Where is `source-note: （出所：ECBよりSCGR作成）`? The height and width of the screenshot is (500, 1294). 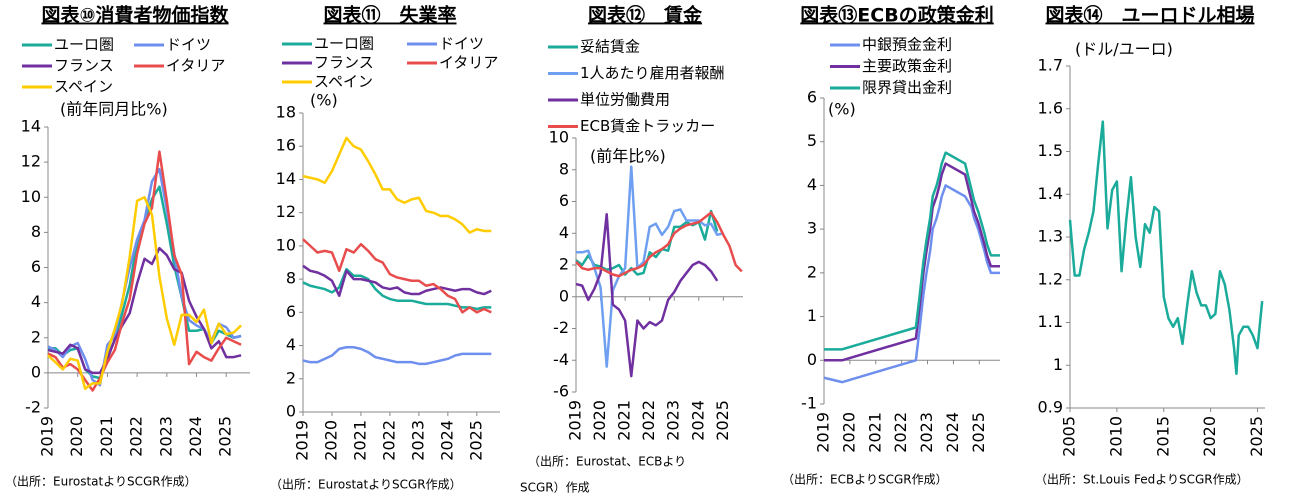 source-note: （出所：ECBよりSCGR作成） is located at coordinates (865, 480).